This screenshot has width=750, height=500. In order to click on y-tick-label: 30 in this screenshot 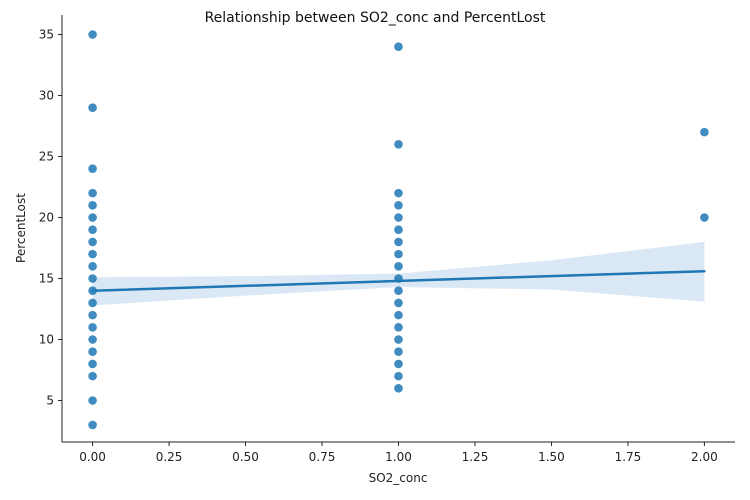, I will do `click(46, 96)`.